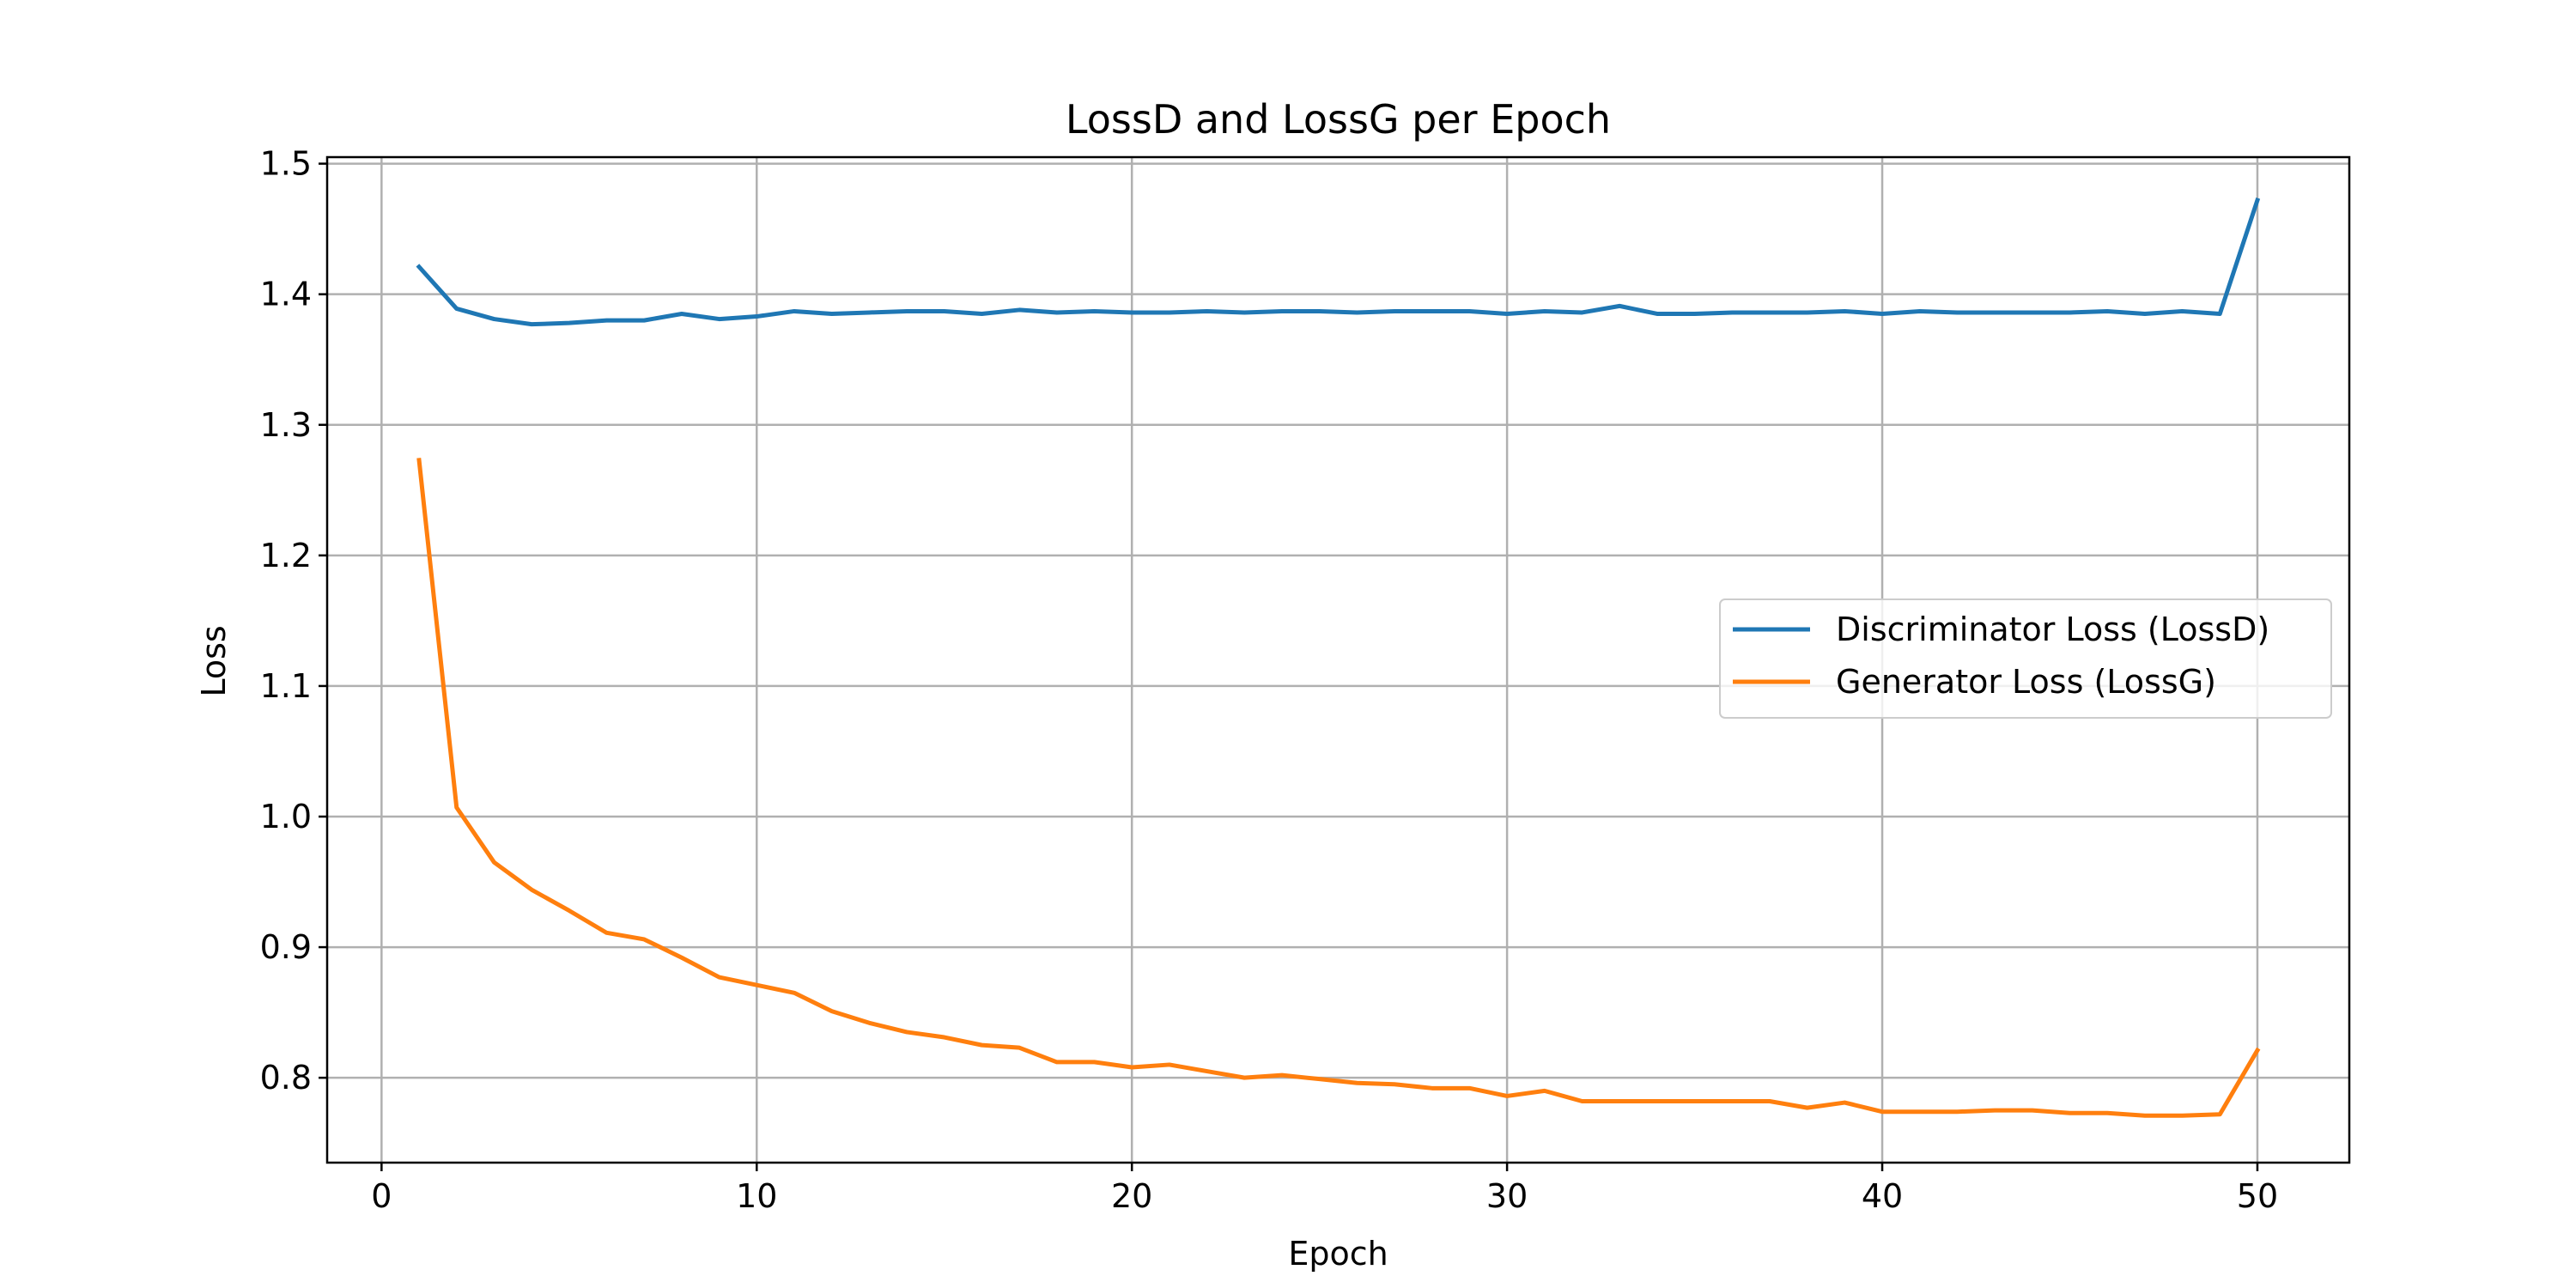 This screenshot has width=2576, height=1288. Describe the element at coordinates (2053, 629) in the screenshot. I see `legend-label-lossd: Discriminator Loss (LossD)` at that location.